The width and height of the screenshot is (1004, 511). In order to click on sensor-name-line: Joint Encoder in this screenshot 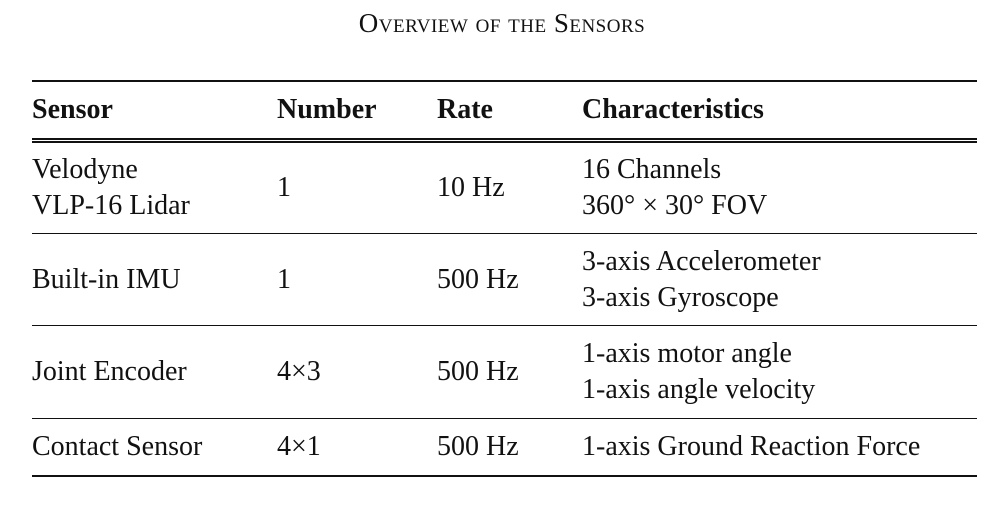, I will do `click(109, 371)`.